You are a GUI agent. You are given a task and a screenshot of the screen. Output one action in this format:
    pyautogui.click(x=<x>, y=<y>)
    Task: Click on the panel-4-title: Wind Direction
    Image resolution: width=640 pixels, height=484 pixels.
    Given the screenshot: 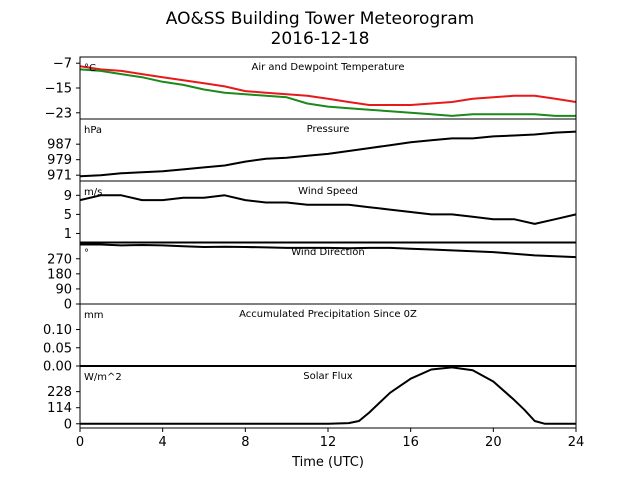 What is the action you would take?
    pyautogui.click(x=328, y=252)
    